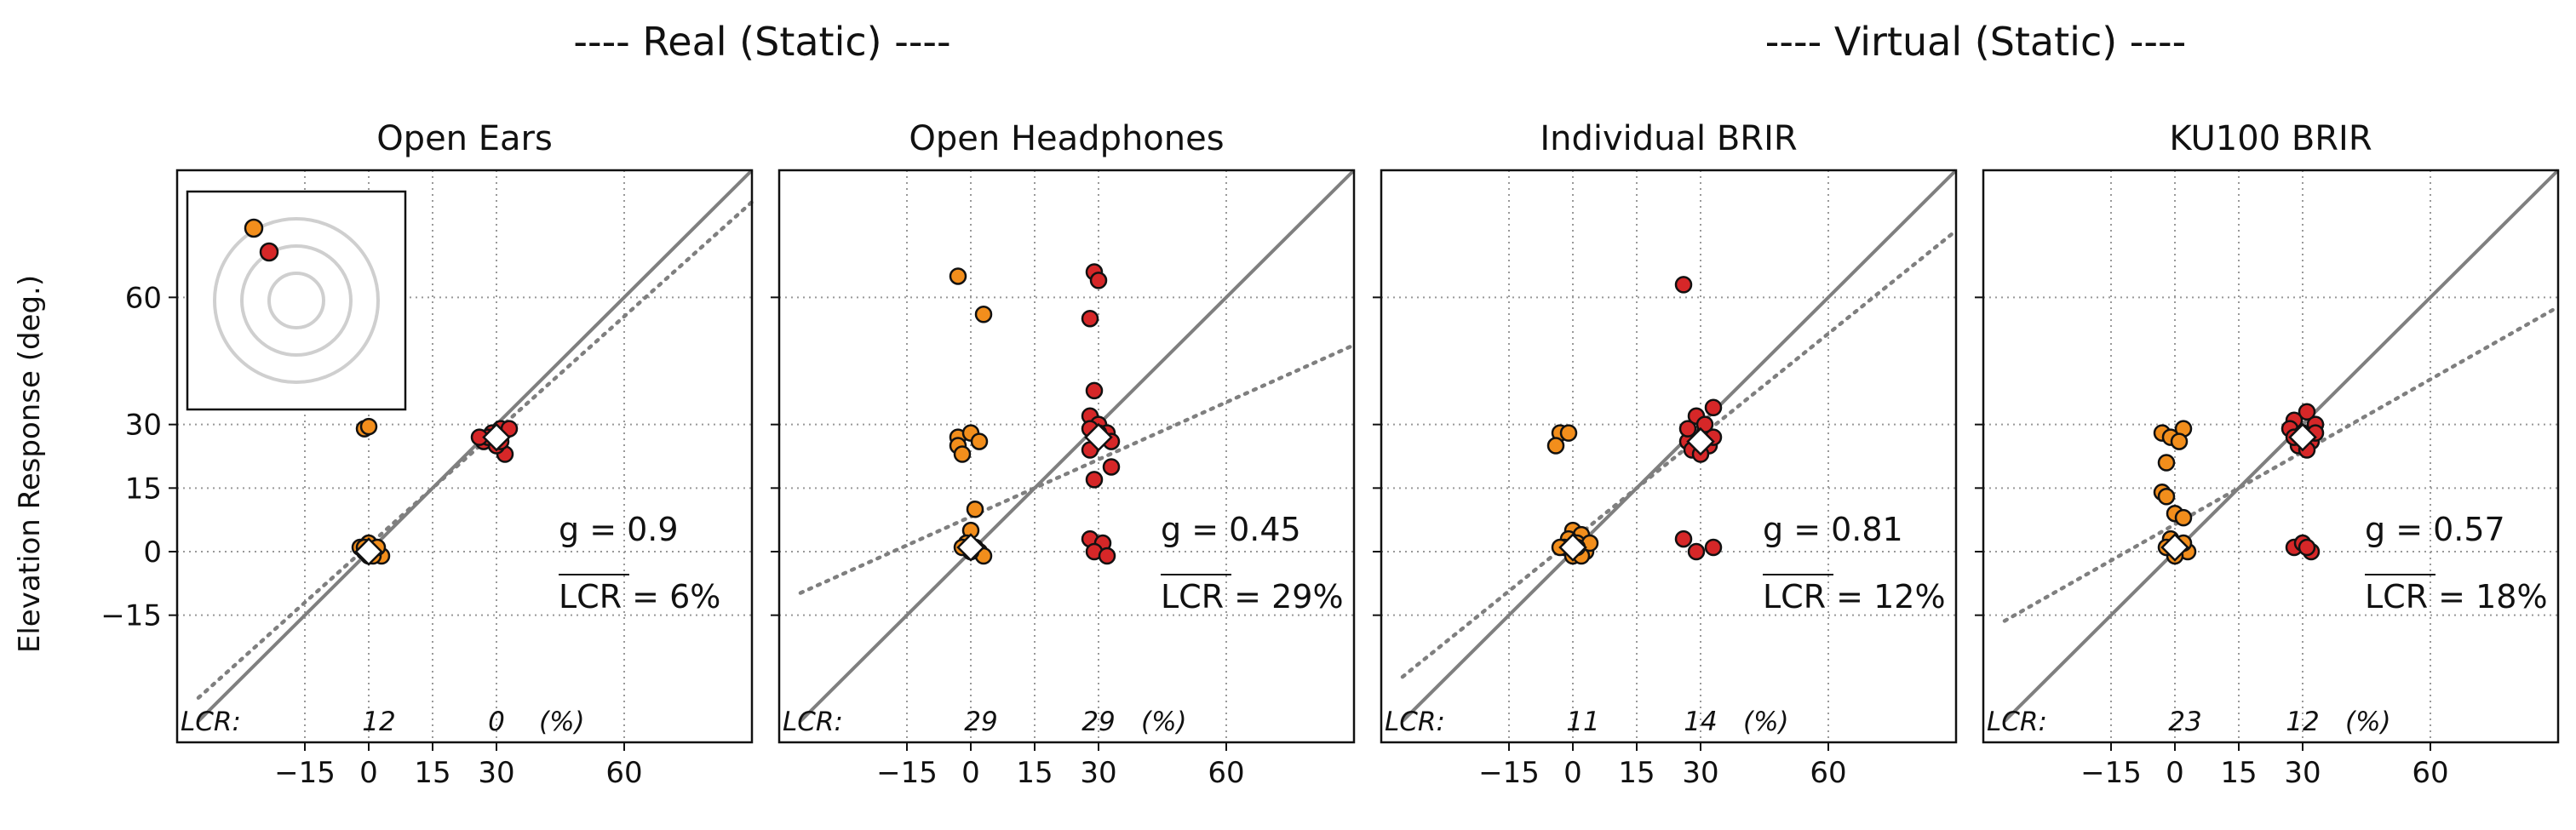 This screenshot has height=830, width=2576. I want to click on lcr-row-value: 23, so click(2184, 722).